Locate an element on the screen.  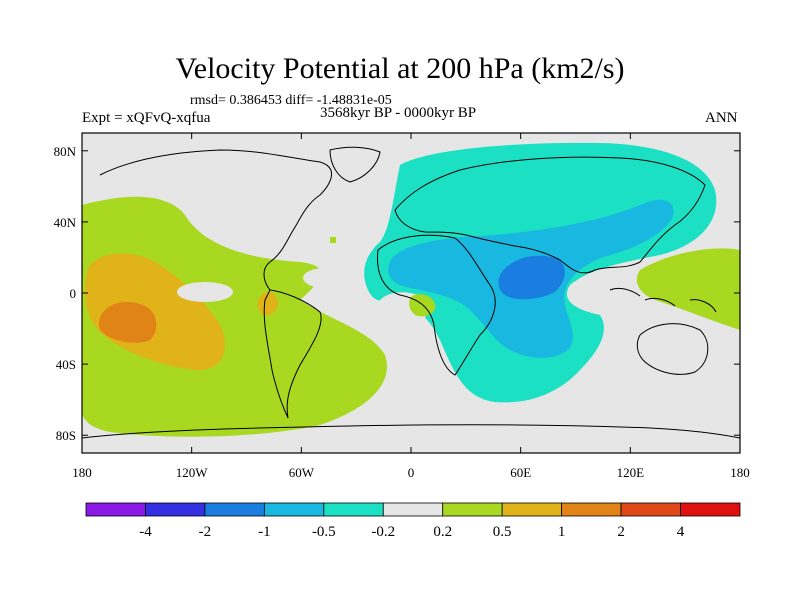
coast-maritime-continent is located at coordinates (663, 300).